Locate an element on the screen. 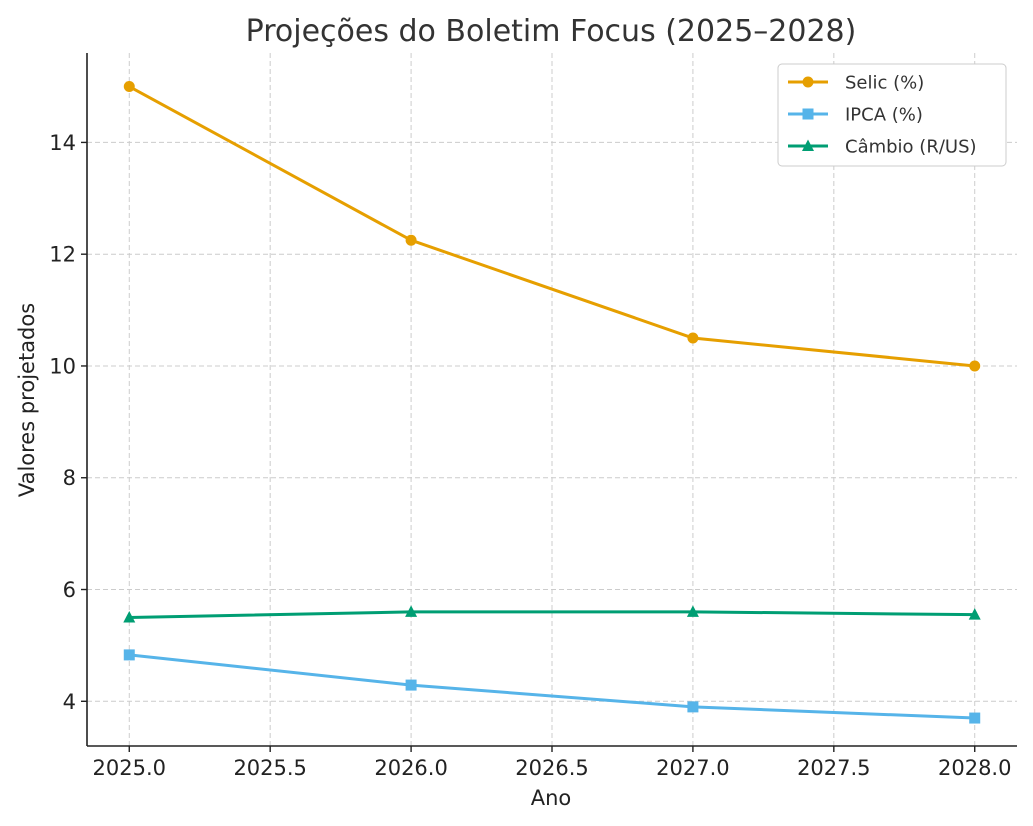 This screenshot has width=1033, height=826. y-tick-label: 12 is located at coordinates (62, 255).